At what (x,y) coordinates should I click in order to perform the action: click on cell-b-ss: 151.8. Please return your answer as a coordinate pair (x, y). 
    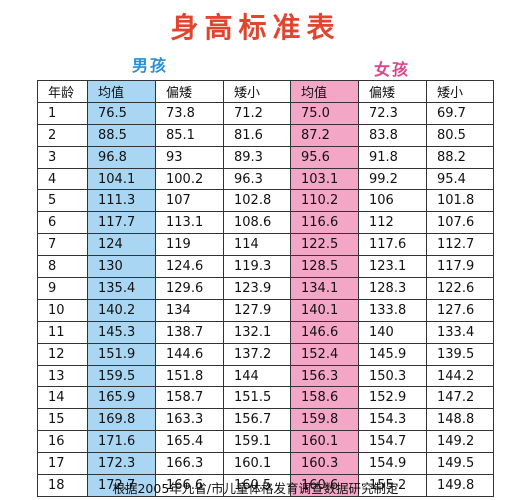
    Looking at the image, I should click on (189, 376).